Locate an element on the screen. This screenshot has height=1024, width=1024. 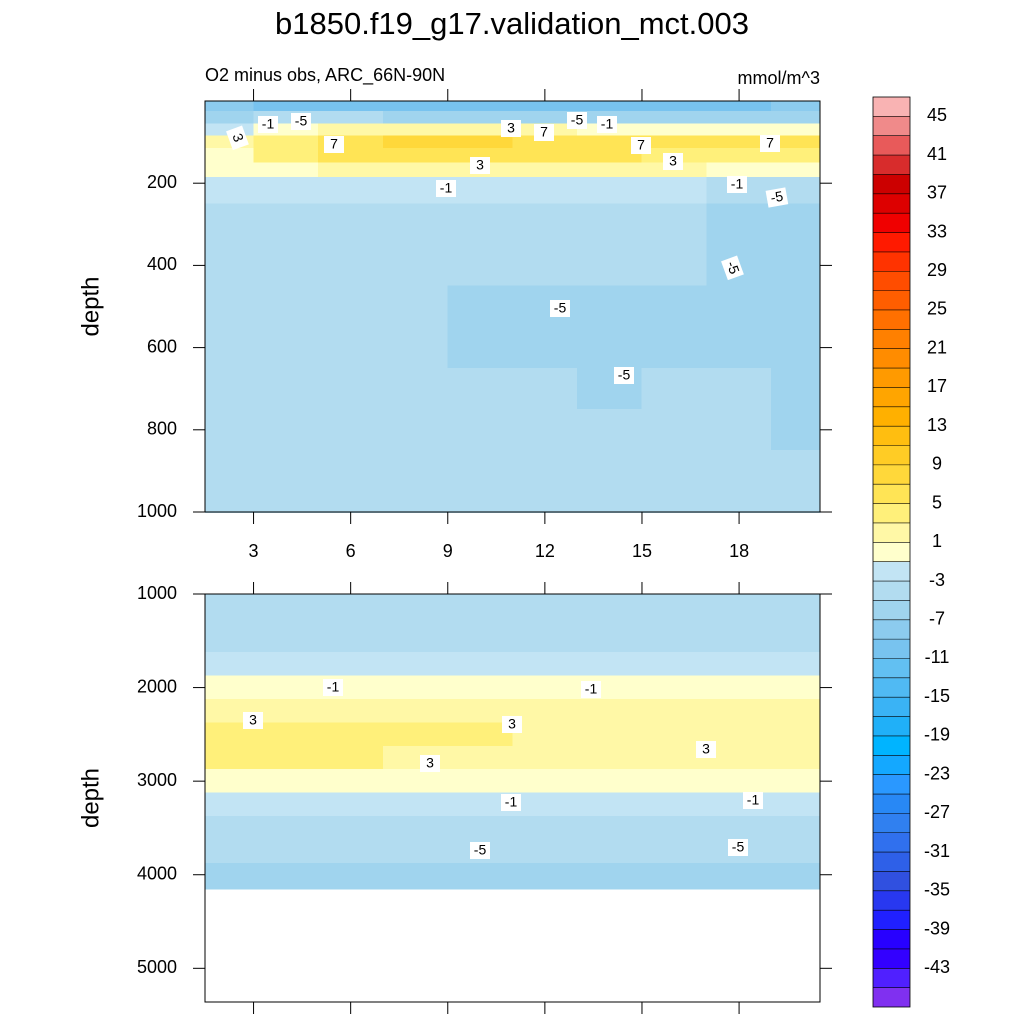
x-tick-label: 18 is located at coordinates (739, 551).